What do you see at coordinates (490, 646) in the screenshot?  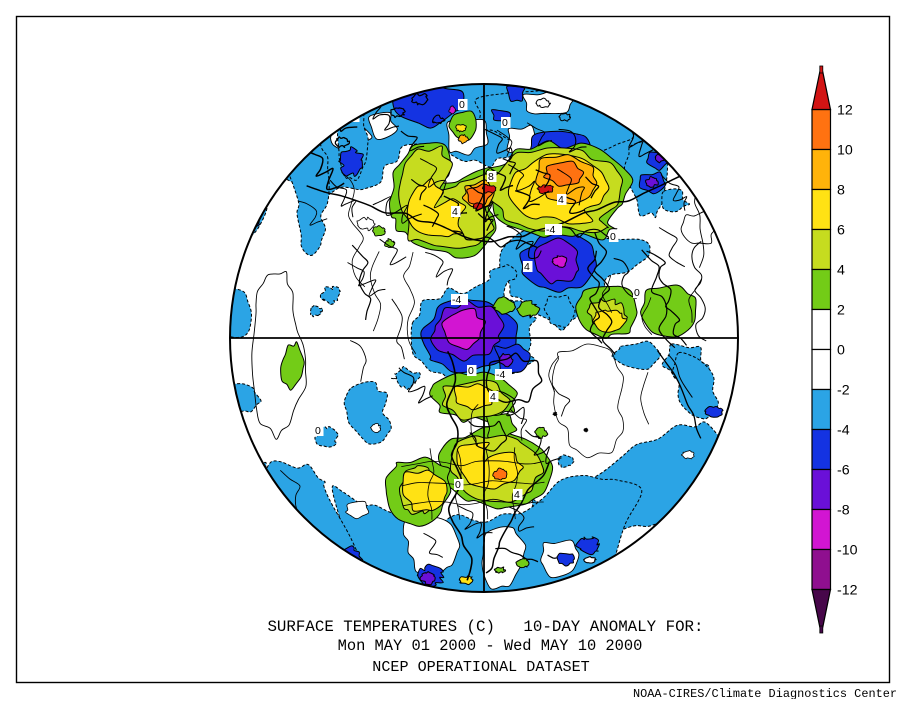 I see `svg-text:Mon MAY 01 2000 - Wed MAY 10 2: Mon MAY 01 2000 - Wed MAY 10 2000` at bounding box center [490, 646].